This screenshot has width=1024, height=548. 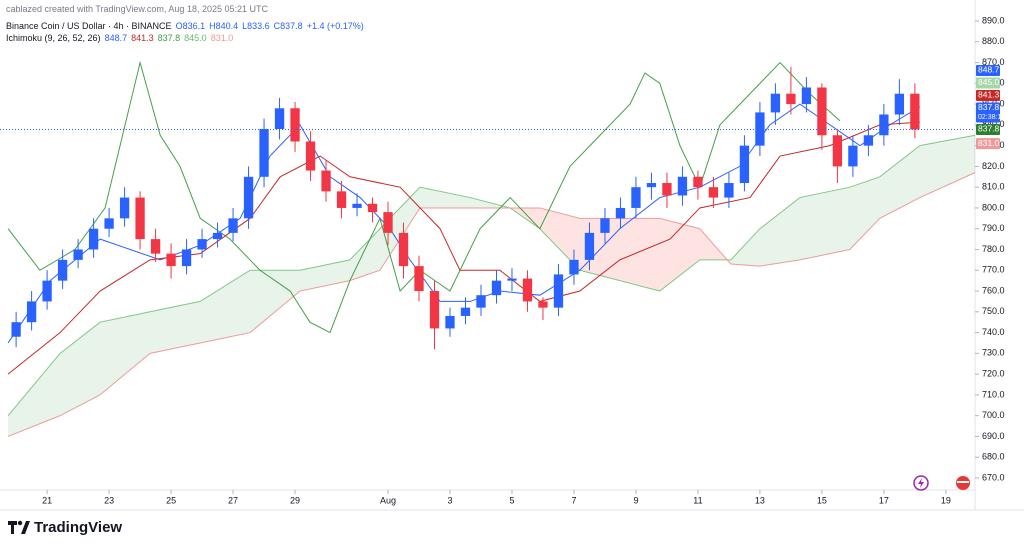 I want to click on tags-layer: 848.7 845.0 841.3 837.8 02:38:12 837.8 831.0, so click(x=990, y=107).